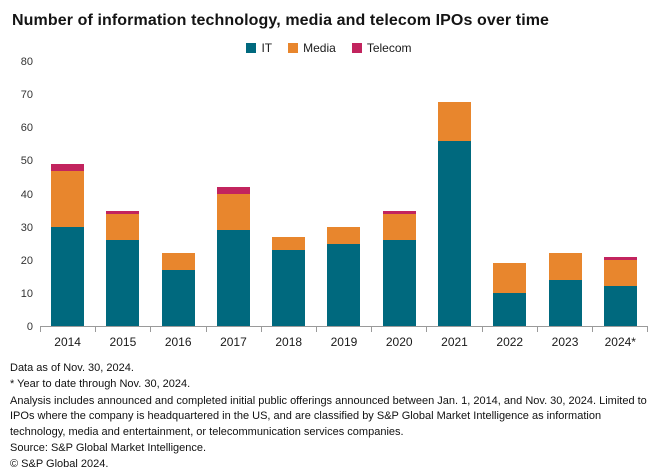 Image resolution: width=660 pixels, height=475 pixels. What do you see at coordinates (29, 327) in the screenshot?
I see `y-axis-label-0: 0` at bounding box center [29, 327].